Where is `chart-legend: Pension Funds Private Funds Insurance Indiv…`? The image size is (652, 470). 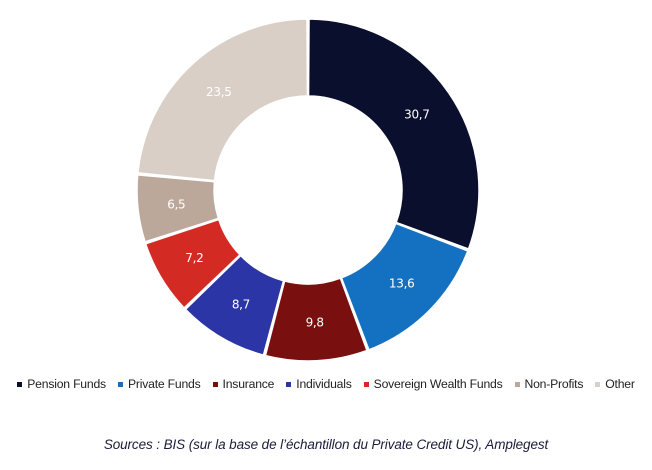
chart-legend: Pension Funds Private Funds Insurance Indiv… is located at coordinates (326, 384).